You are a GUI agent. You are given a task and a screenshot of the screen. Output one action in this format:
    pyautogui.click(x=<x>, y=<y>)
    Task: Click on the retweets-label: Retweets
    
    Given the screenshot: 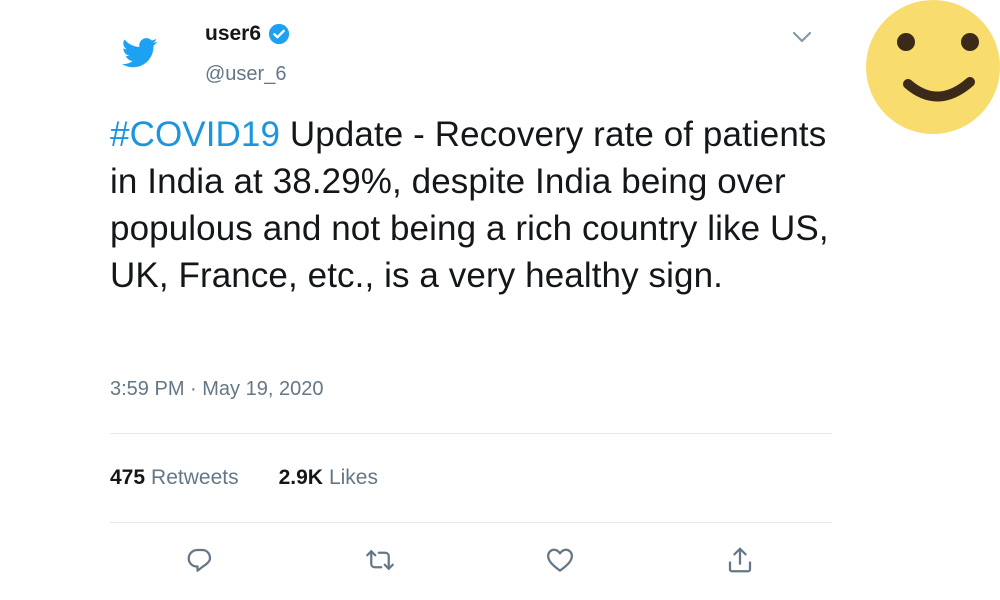 What is the action you would take?
    pyautogui.click(x=195, y=477)
    